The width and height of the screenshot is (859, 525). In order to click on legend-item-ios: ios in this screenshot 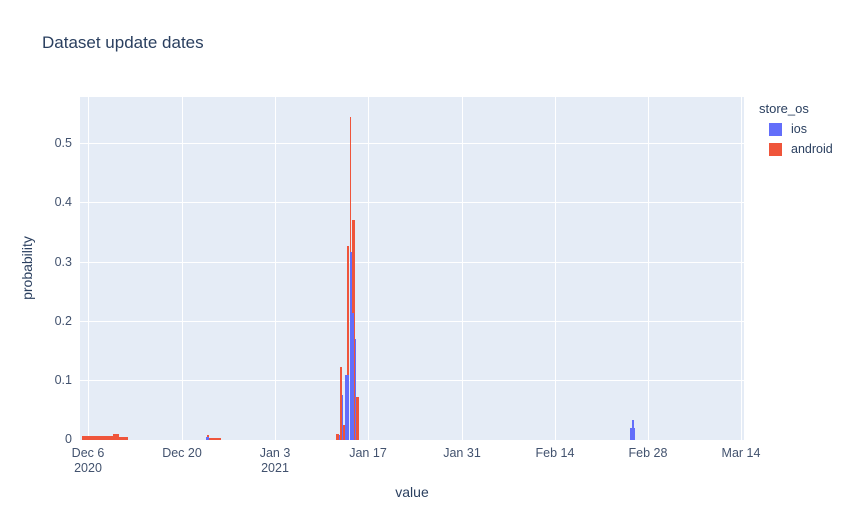, I will do `click(801, 129)`.